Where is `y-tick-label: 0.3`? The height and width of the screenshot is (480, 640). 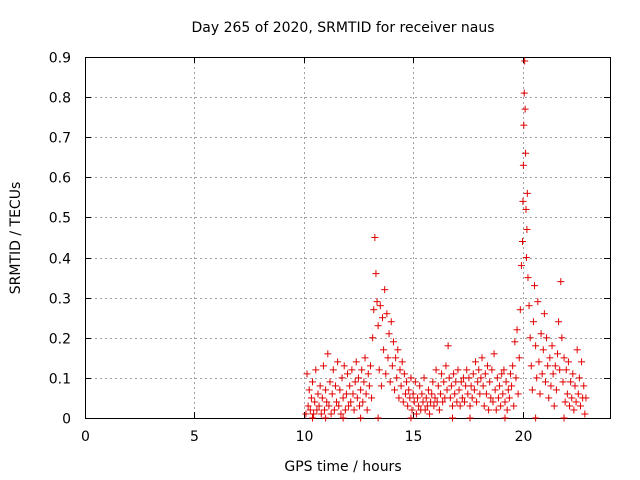
y-tick-label: 0.3 is located at coordinates (60, 300).